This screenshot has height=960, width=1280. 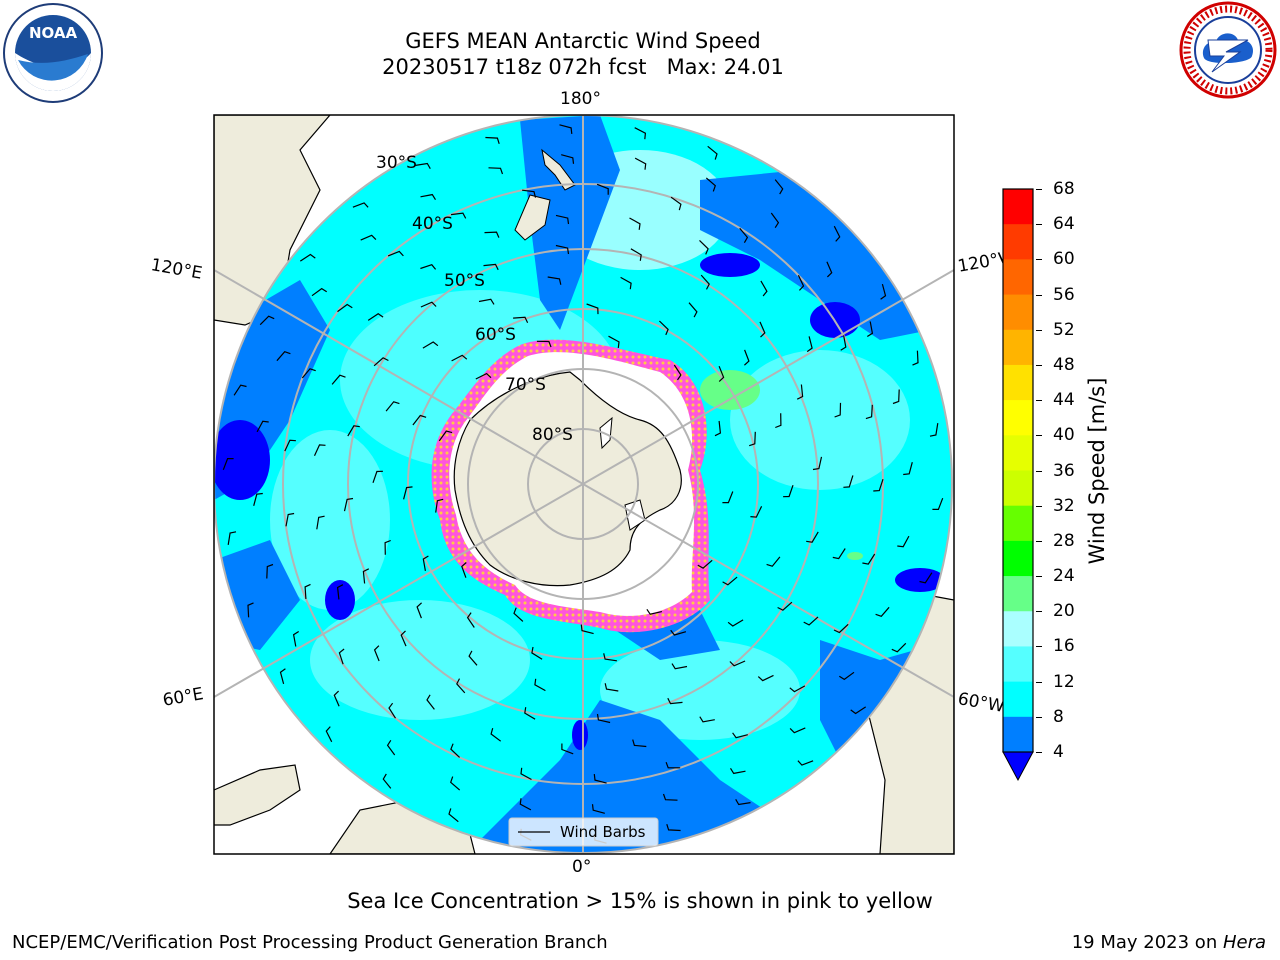 I want to click on colorbar-tick-label: 40, so click(x=1064, y=435).